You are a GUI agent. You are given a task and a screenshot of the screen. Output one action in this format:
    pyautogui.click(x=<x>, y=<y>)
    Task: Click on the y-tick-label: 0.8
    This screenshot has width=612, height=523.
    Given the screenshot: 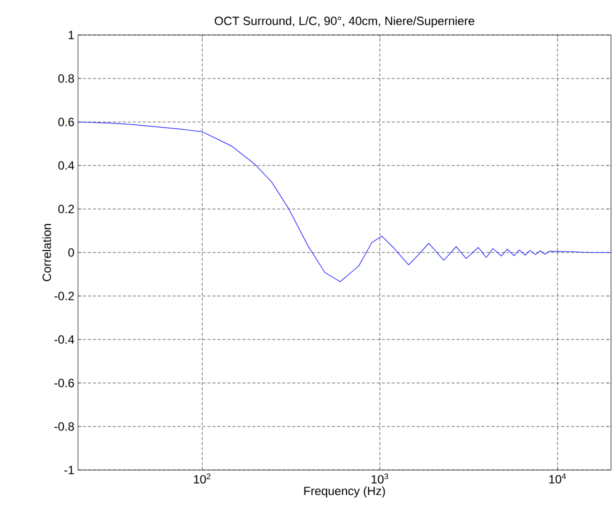 What is the action you would take?
    pyautogui.click(x=66, y=78)
    